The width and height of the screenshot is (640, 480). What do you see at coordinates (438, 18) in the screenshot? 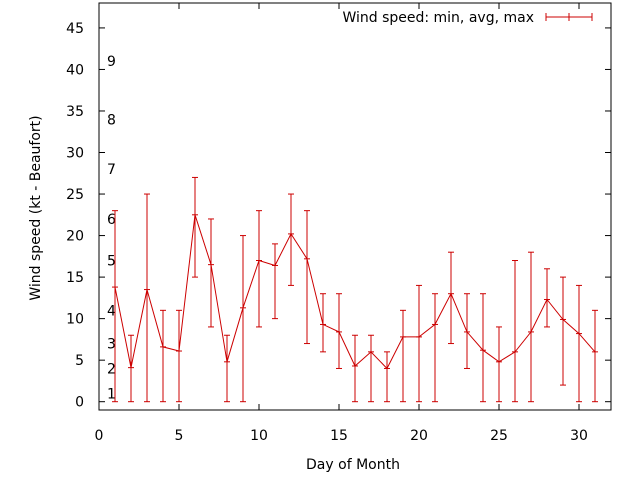
I see `legend-label: Wind speed: min, avg, max` at bounding box center [438, 18].